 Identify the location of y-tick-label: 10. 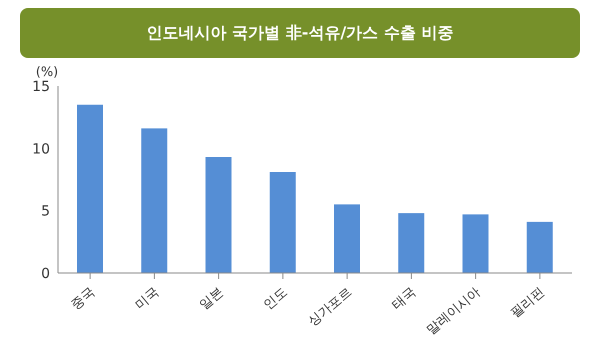
(41, 149).